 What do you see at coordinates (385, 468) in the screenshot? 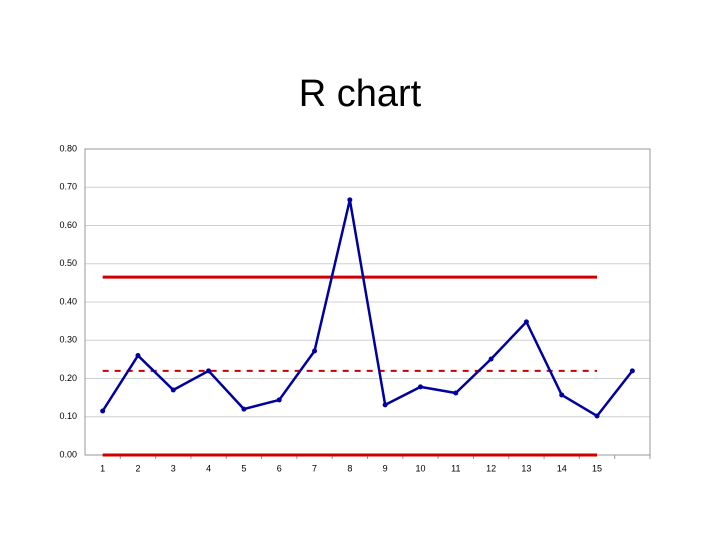
I see `x-tick-label: 9` at bounding box center [385, 468].